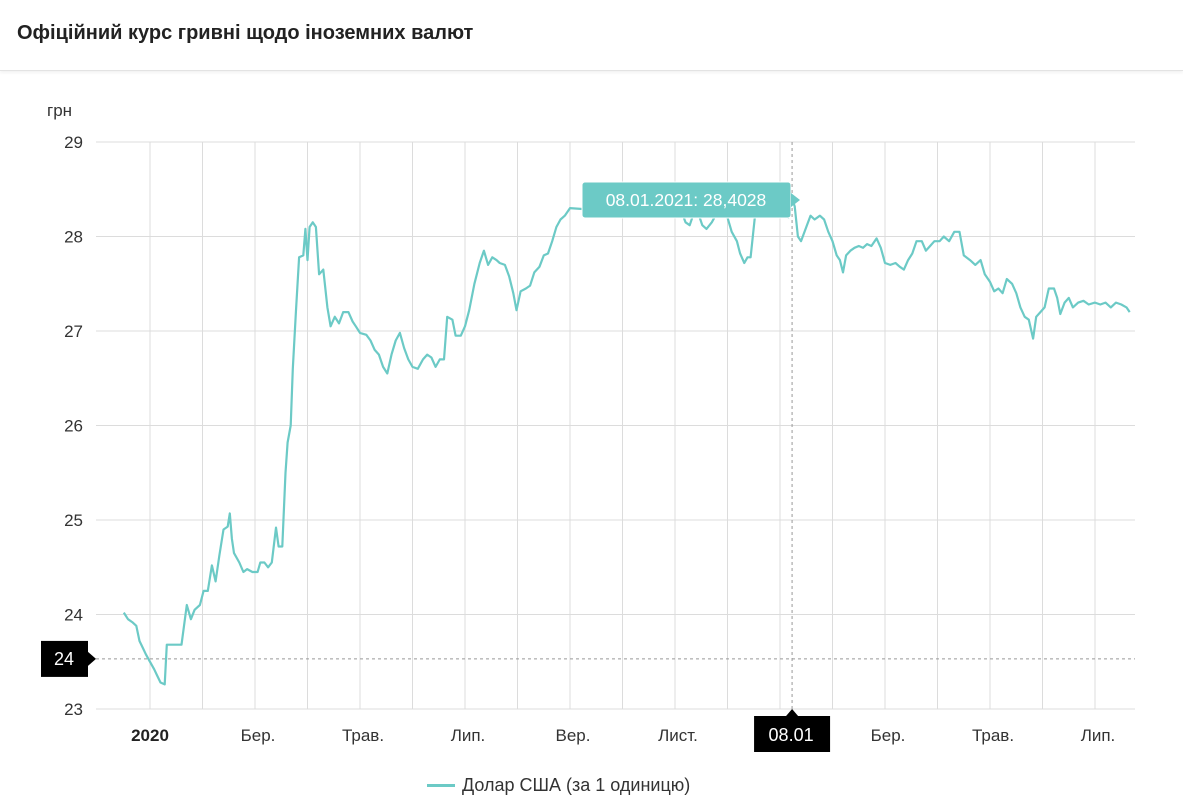 The height and width of the screenshot is (812, 1183). What do you see at coordinates (73, 615) in the screenshot?
I see `y-tick-label: 24` at bounding box center [73, 615].